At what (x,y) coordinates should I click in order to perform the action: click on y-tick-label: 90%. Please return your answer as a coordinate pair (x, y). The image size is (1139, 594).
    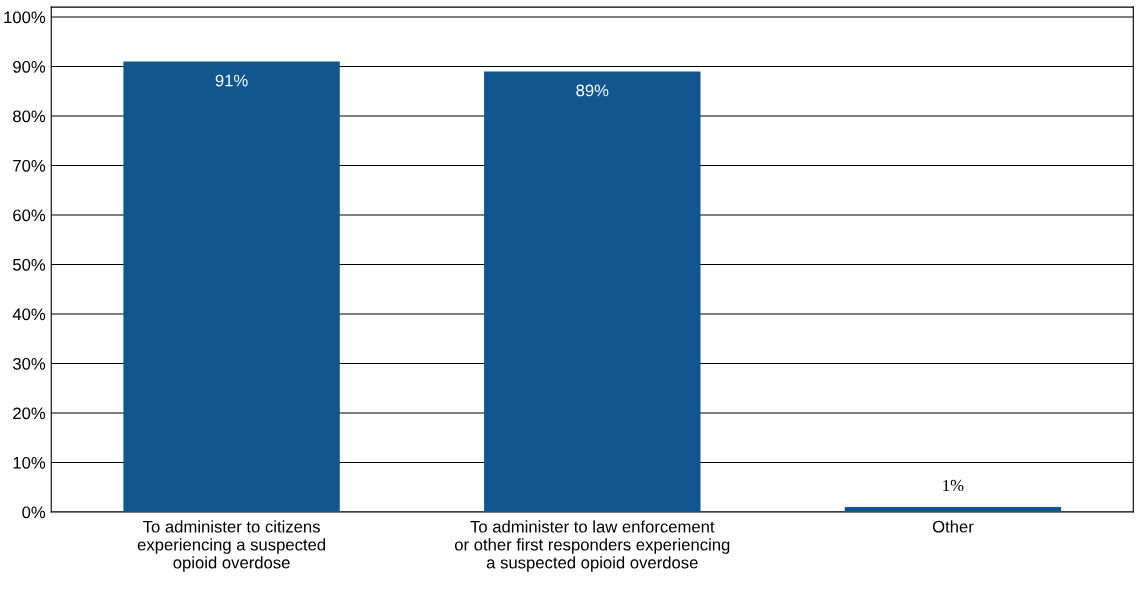
    Looking at the image, I should click on (29, 66).